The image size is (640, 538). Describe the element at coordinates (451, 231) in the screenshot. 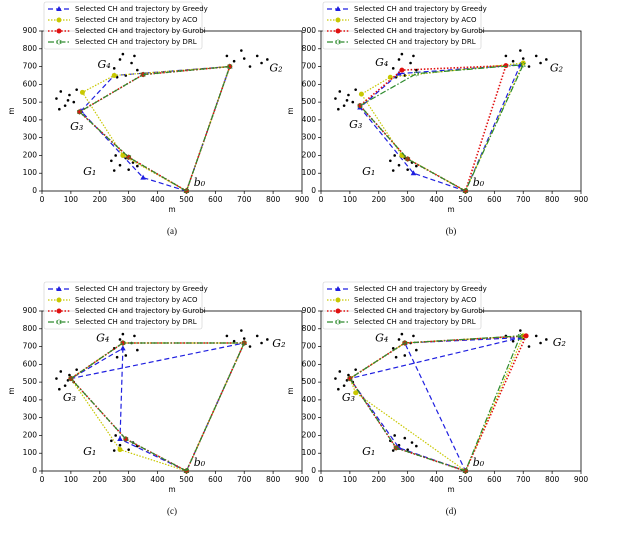

I see `caption: (b)` at that location.